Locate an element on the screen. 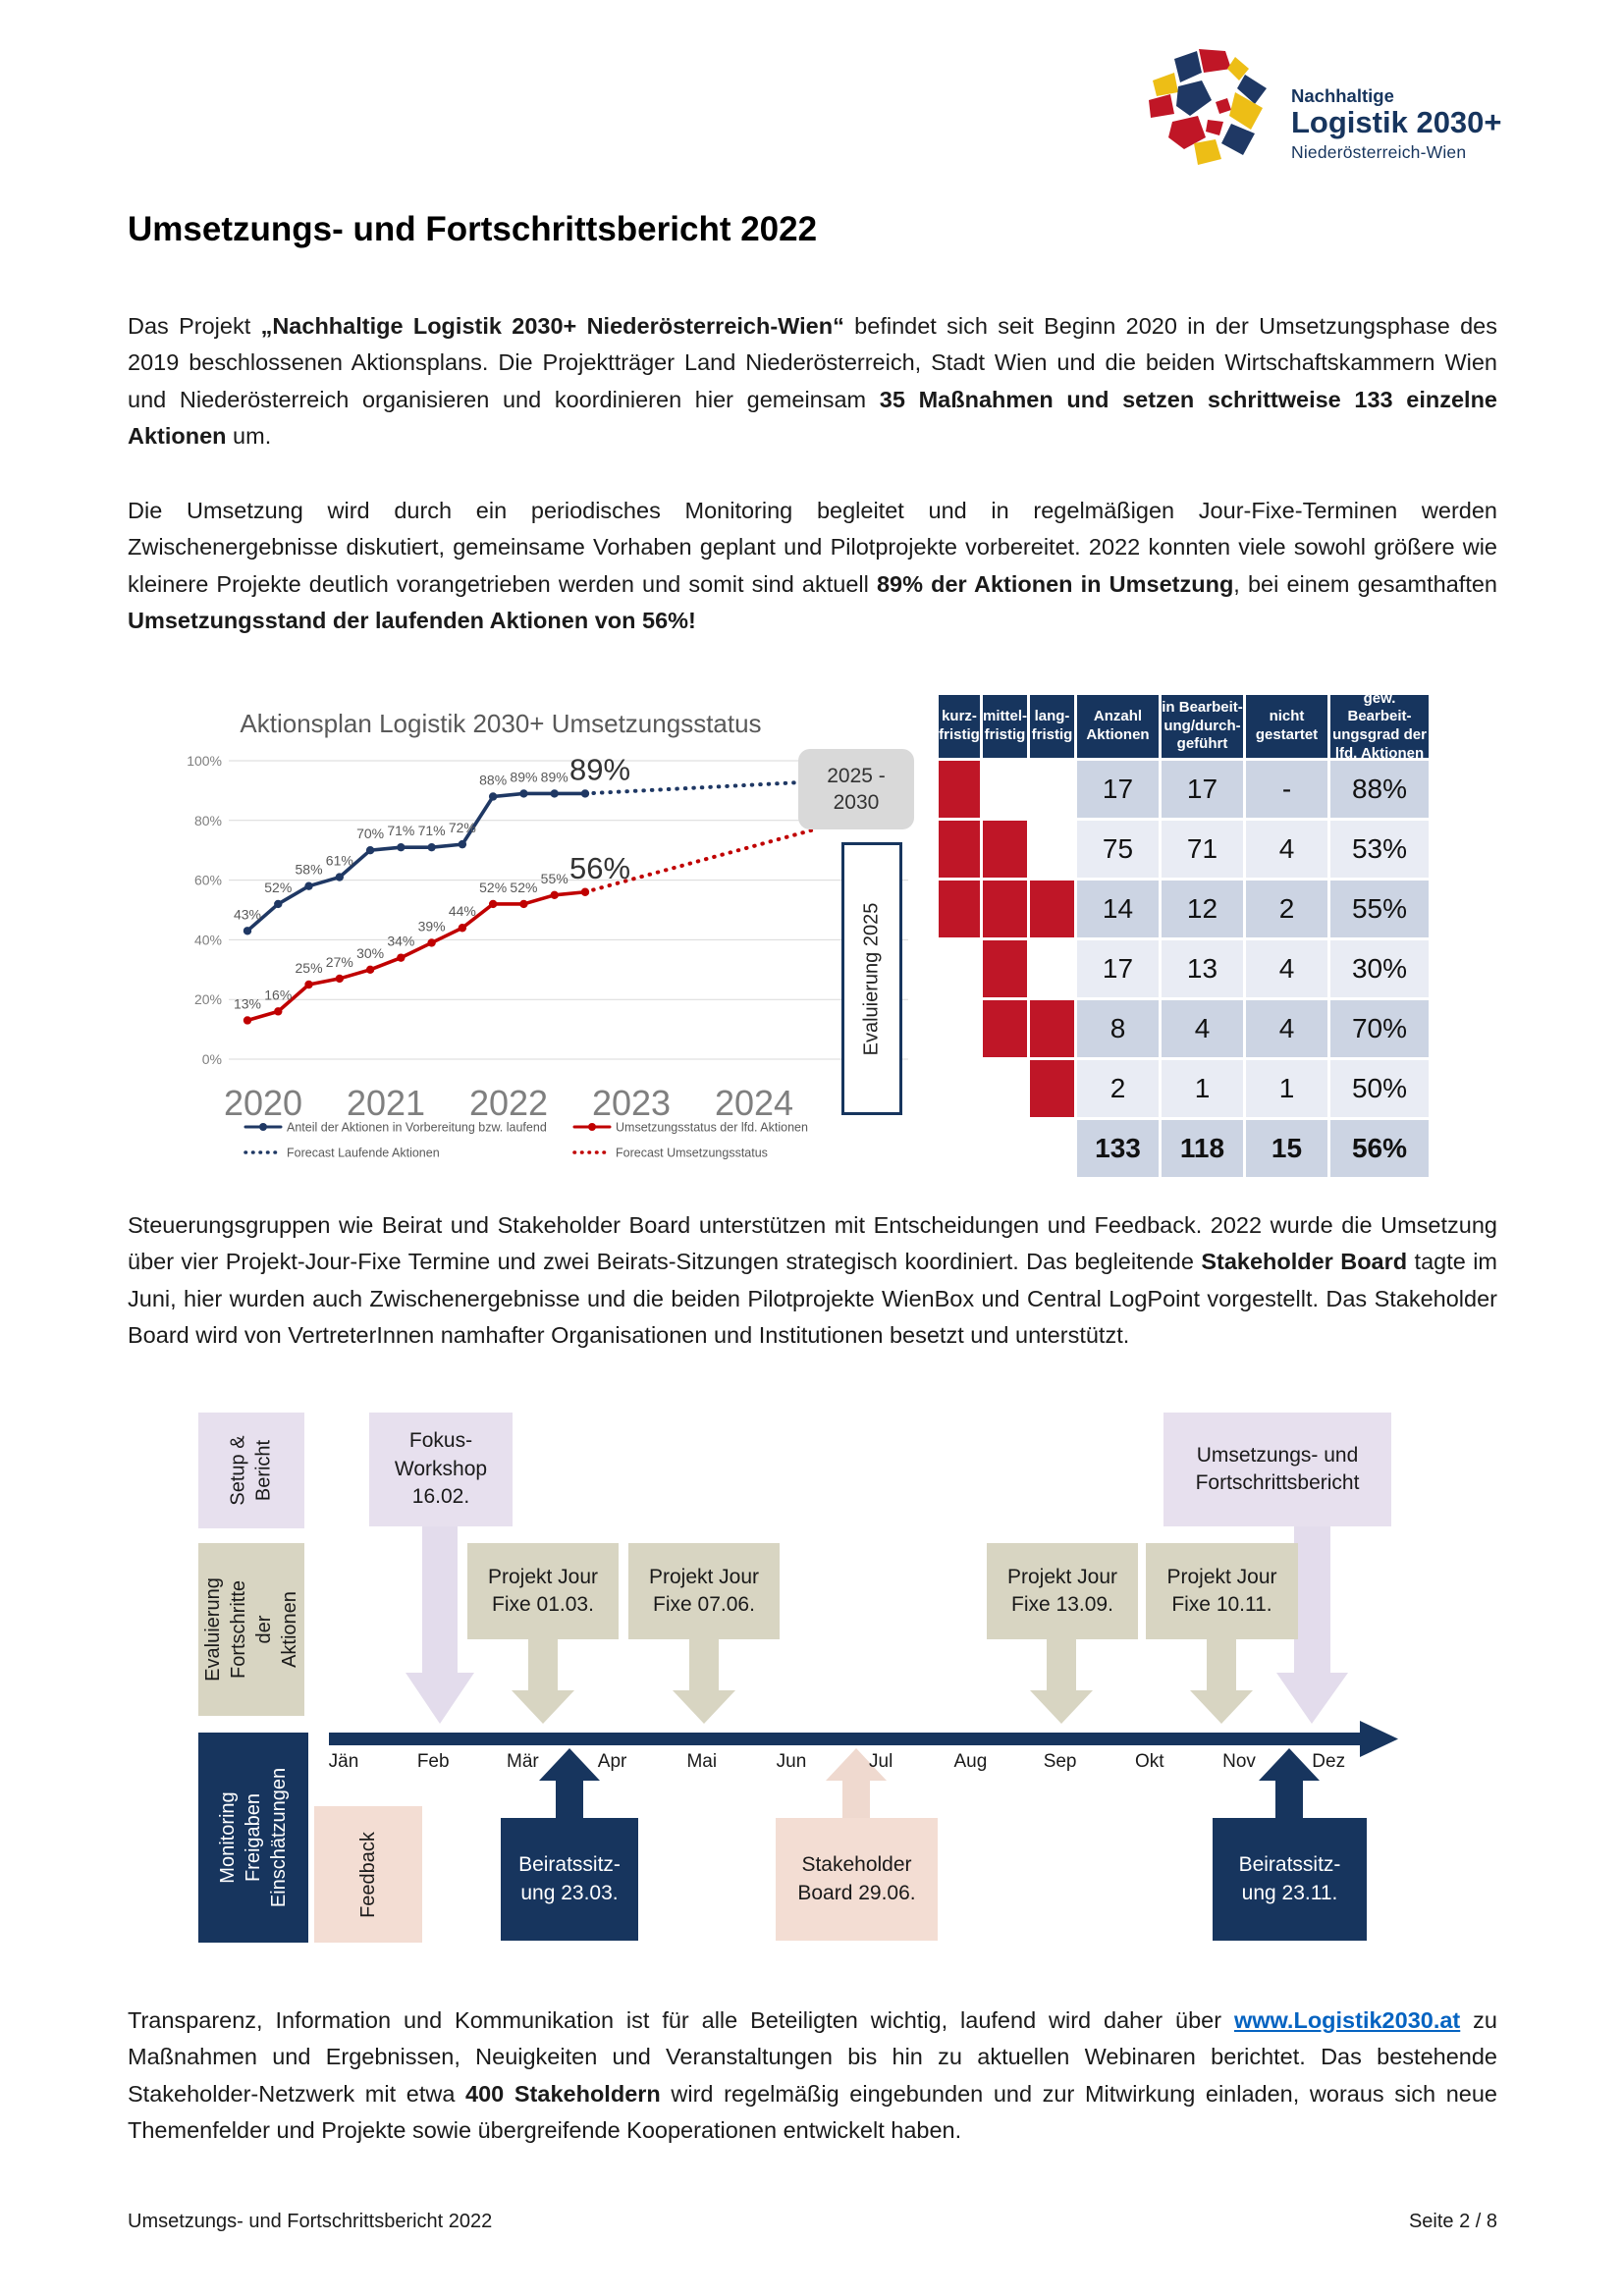 Image resolution: width=1623 pixels, height=2296 pixels. row-label-feedback-text: Feedback is located at coordinates (368, 1875).